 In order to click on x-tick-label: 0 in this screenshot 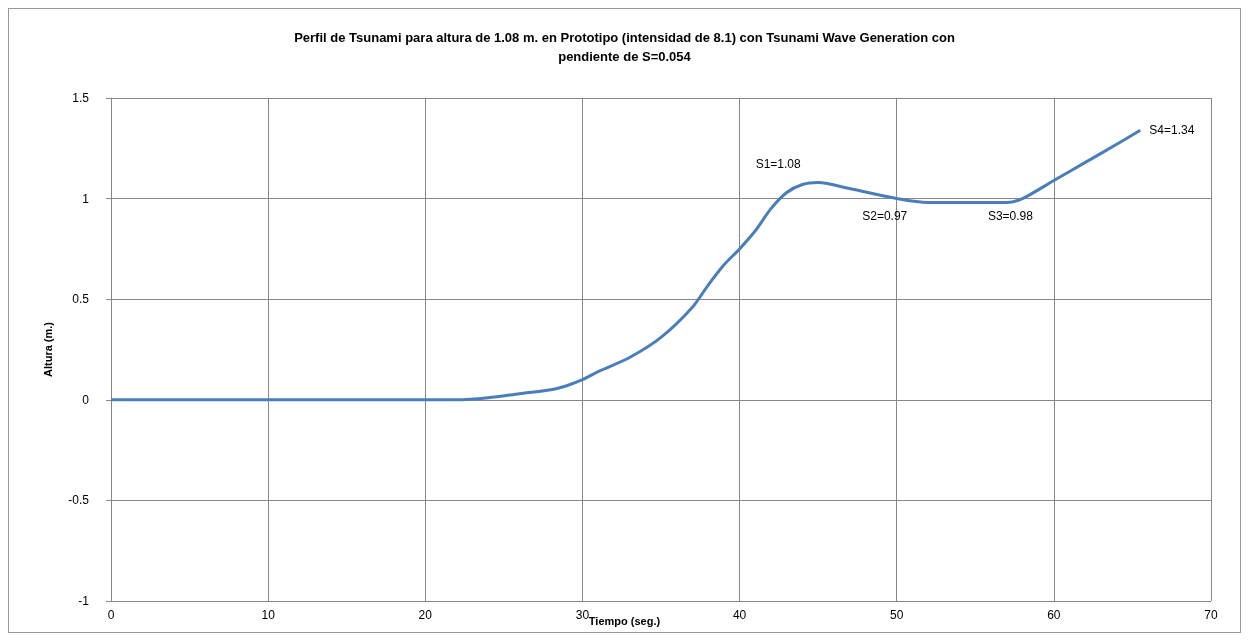, I will do `click(111, 615)`.